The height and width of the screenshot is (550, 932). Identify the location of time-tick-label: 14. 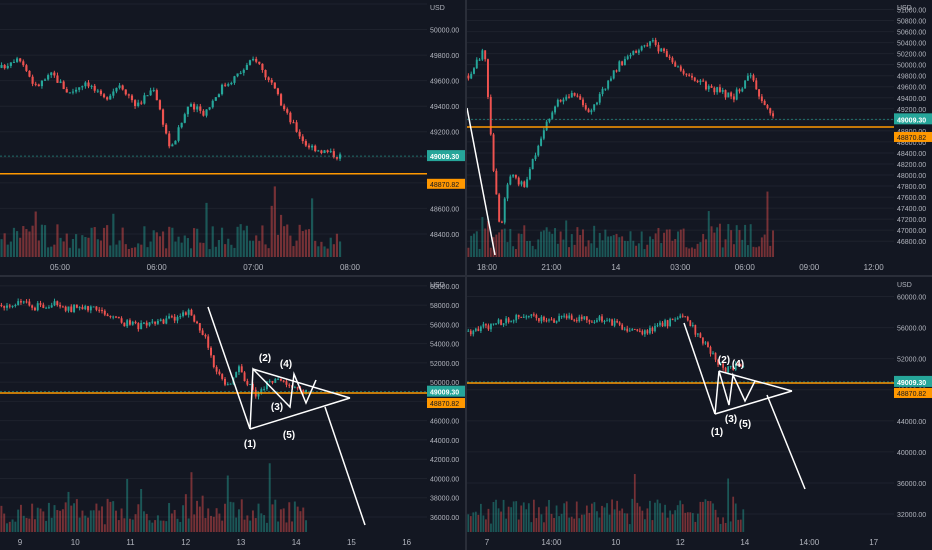
(296, 542).